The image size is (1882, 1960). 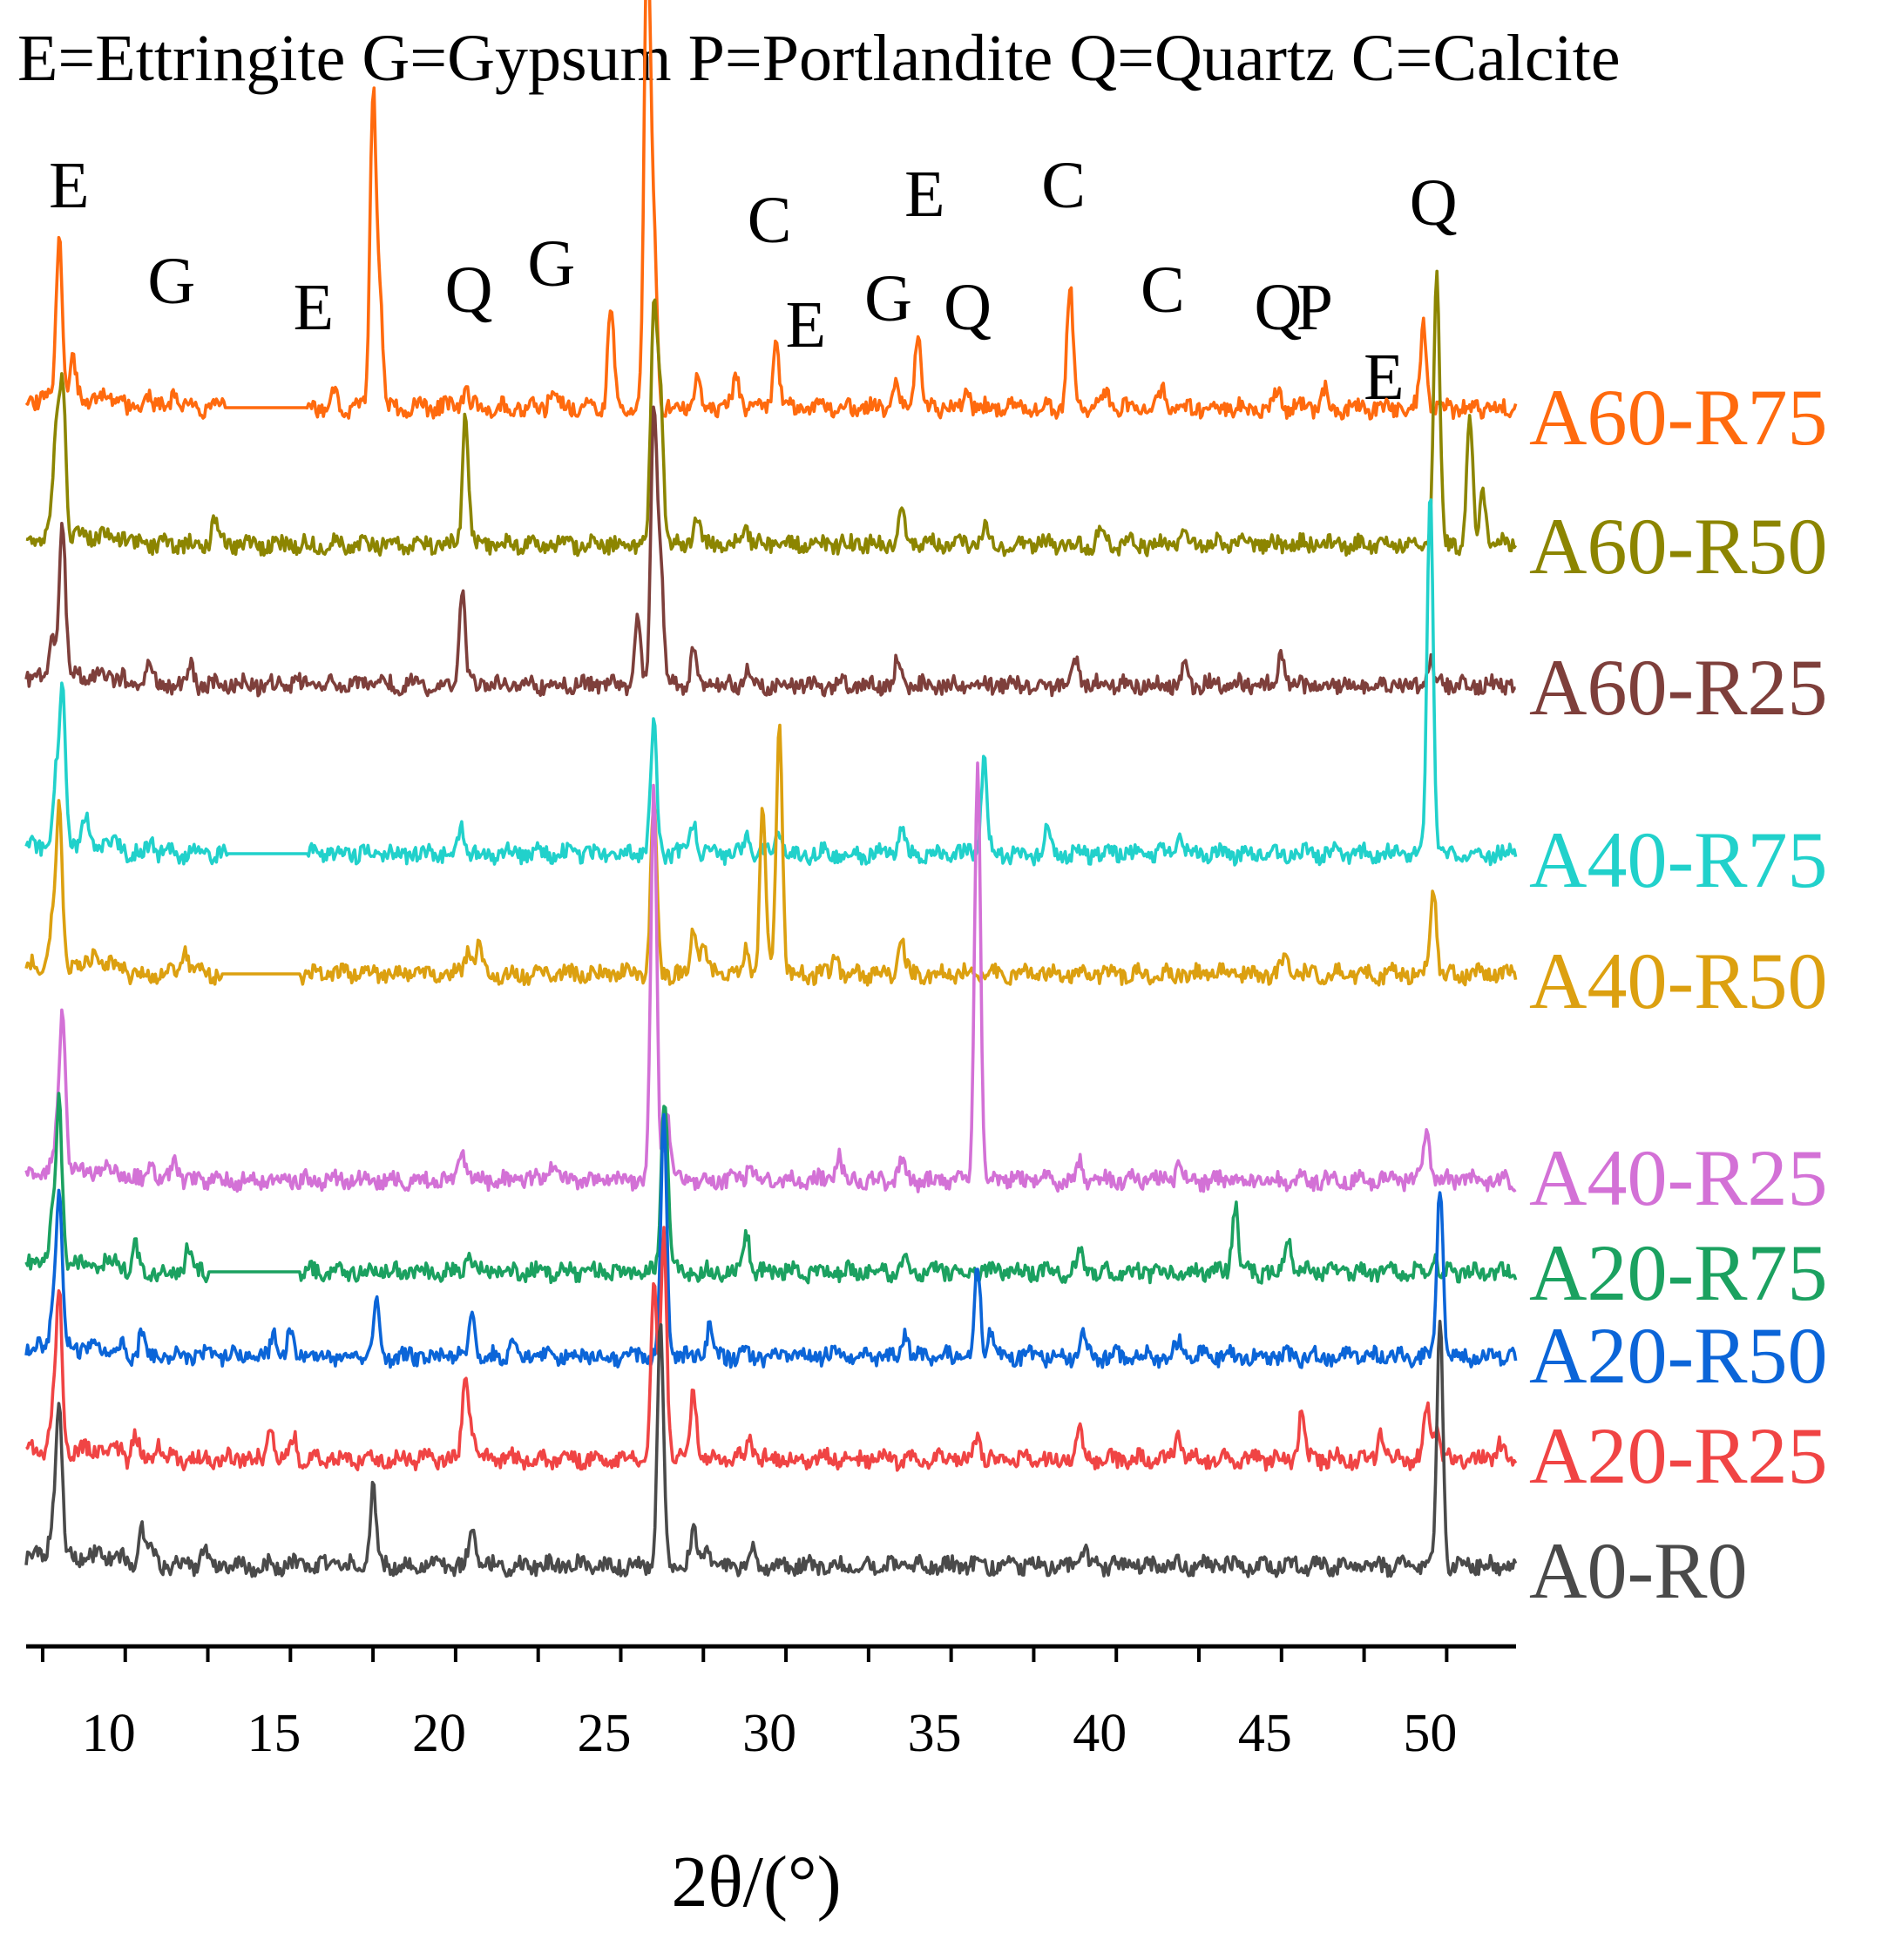 What do you see at coordinates (771, 855) in the screenshot?
I see `series-line-a40-r50` at bounding box center [771, 855].